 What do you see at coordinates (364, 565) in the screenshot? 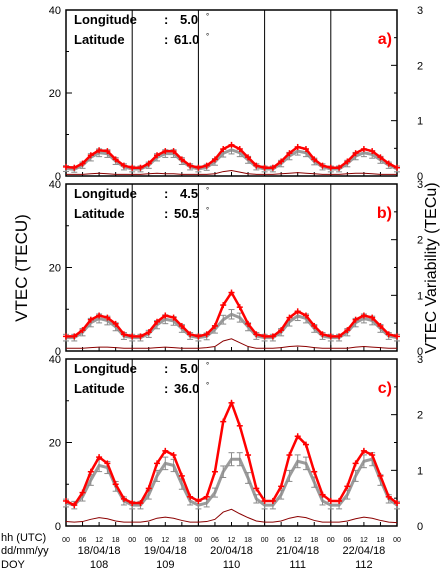
I see `doy-label: 112` at bounding box center [364, 565].